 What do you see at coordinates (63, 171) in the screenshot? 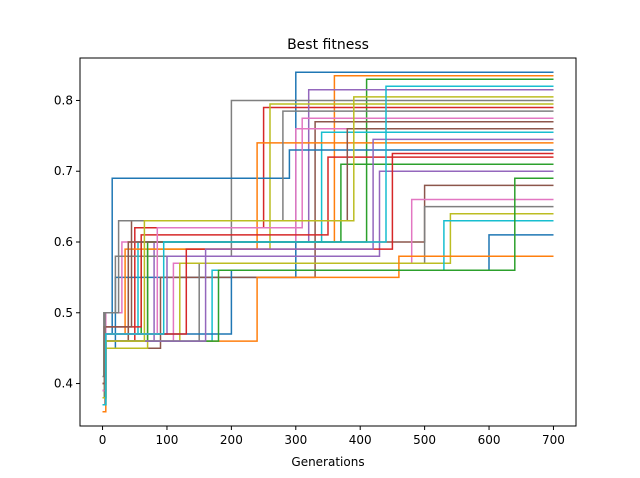
I see `y-tick-label: 0.7` at bounding box center [63, 171].